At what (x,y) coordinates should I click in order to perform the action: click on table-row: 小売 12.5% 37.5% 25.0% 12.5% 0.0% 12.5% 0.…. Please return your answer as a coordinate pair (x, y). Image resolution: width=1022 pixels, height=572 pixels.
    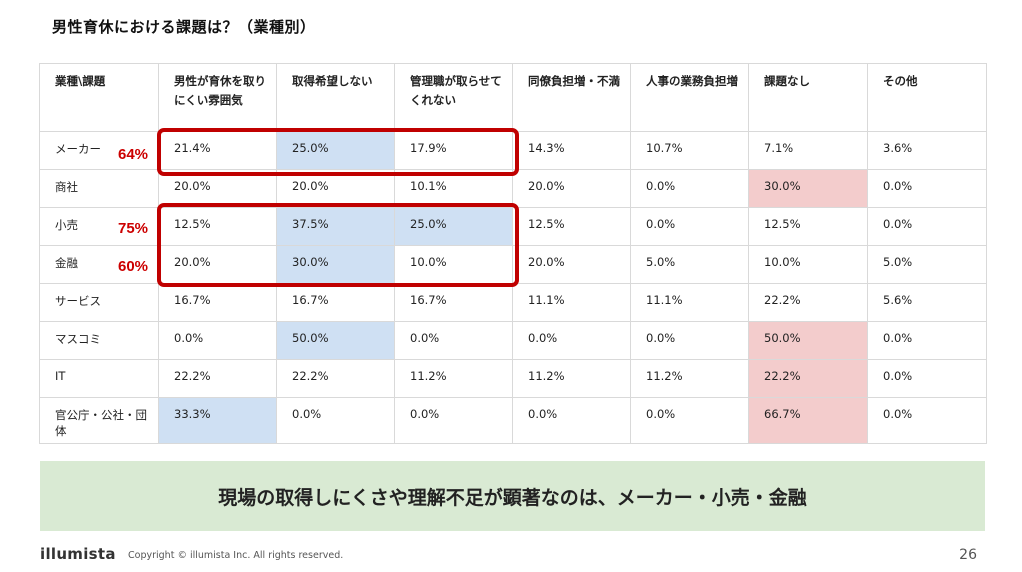
    Looking at the image, I should click on (513, 226).